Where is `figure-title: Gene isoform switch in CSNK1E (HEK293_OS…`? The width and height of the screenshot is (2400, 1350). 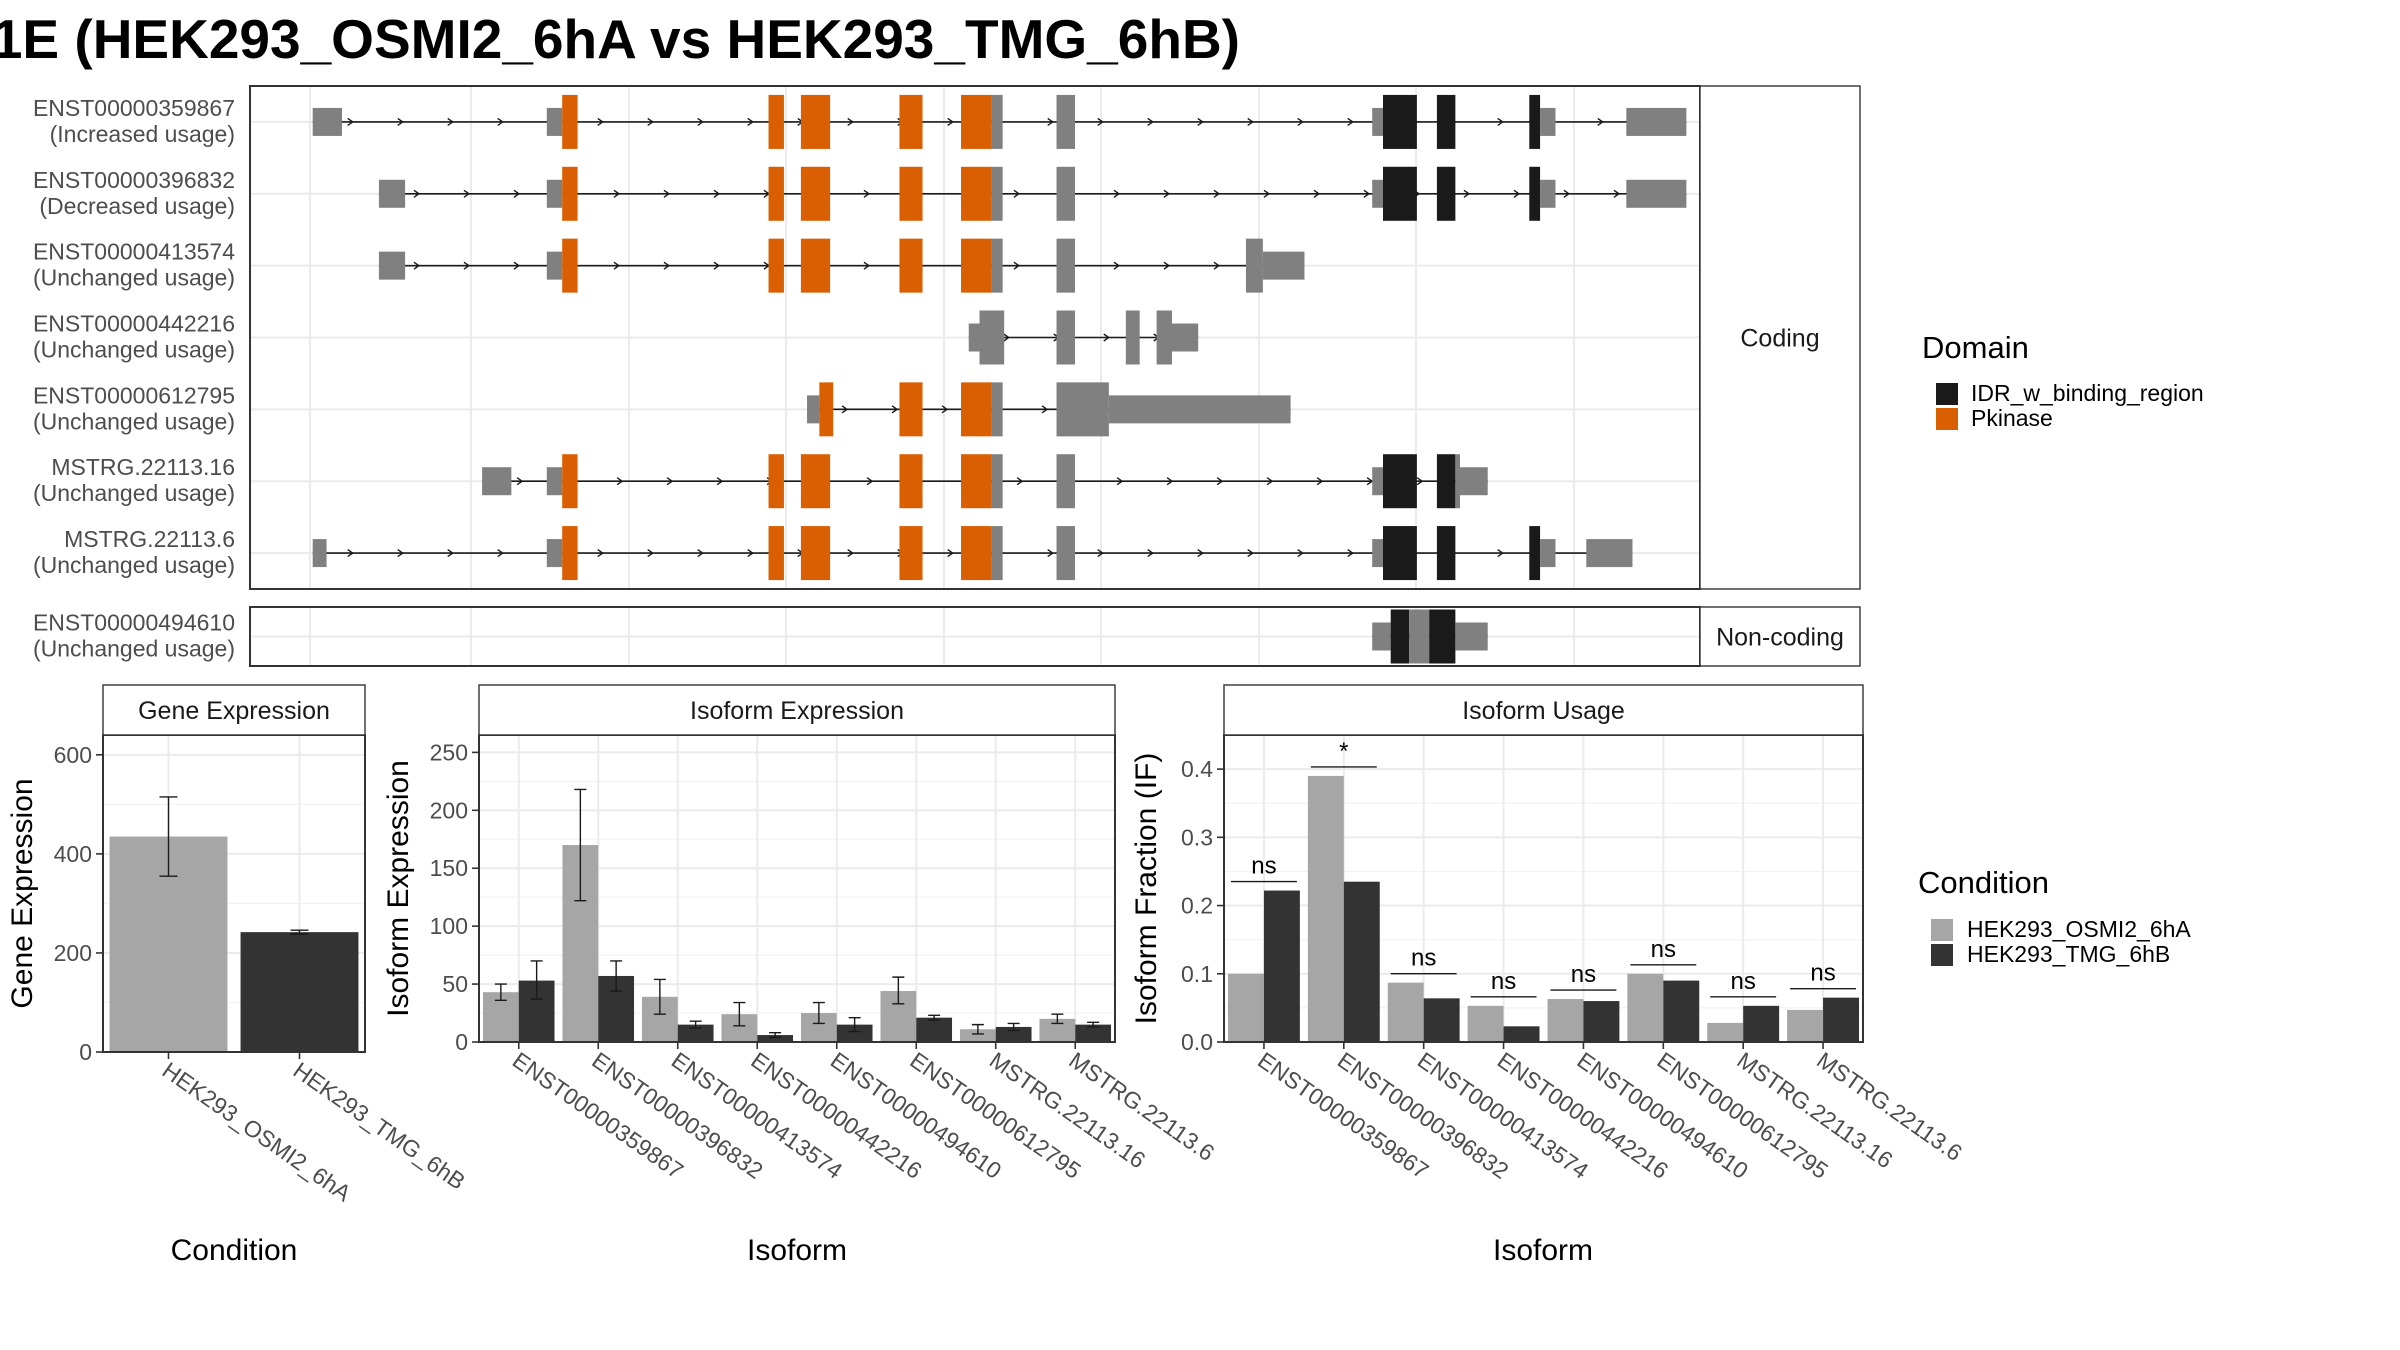
figure-title: Gene isoform switch in CSNK1E (HEK293_OS… is located at coordinates (620, 39).